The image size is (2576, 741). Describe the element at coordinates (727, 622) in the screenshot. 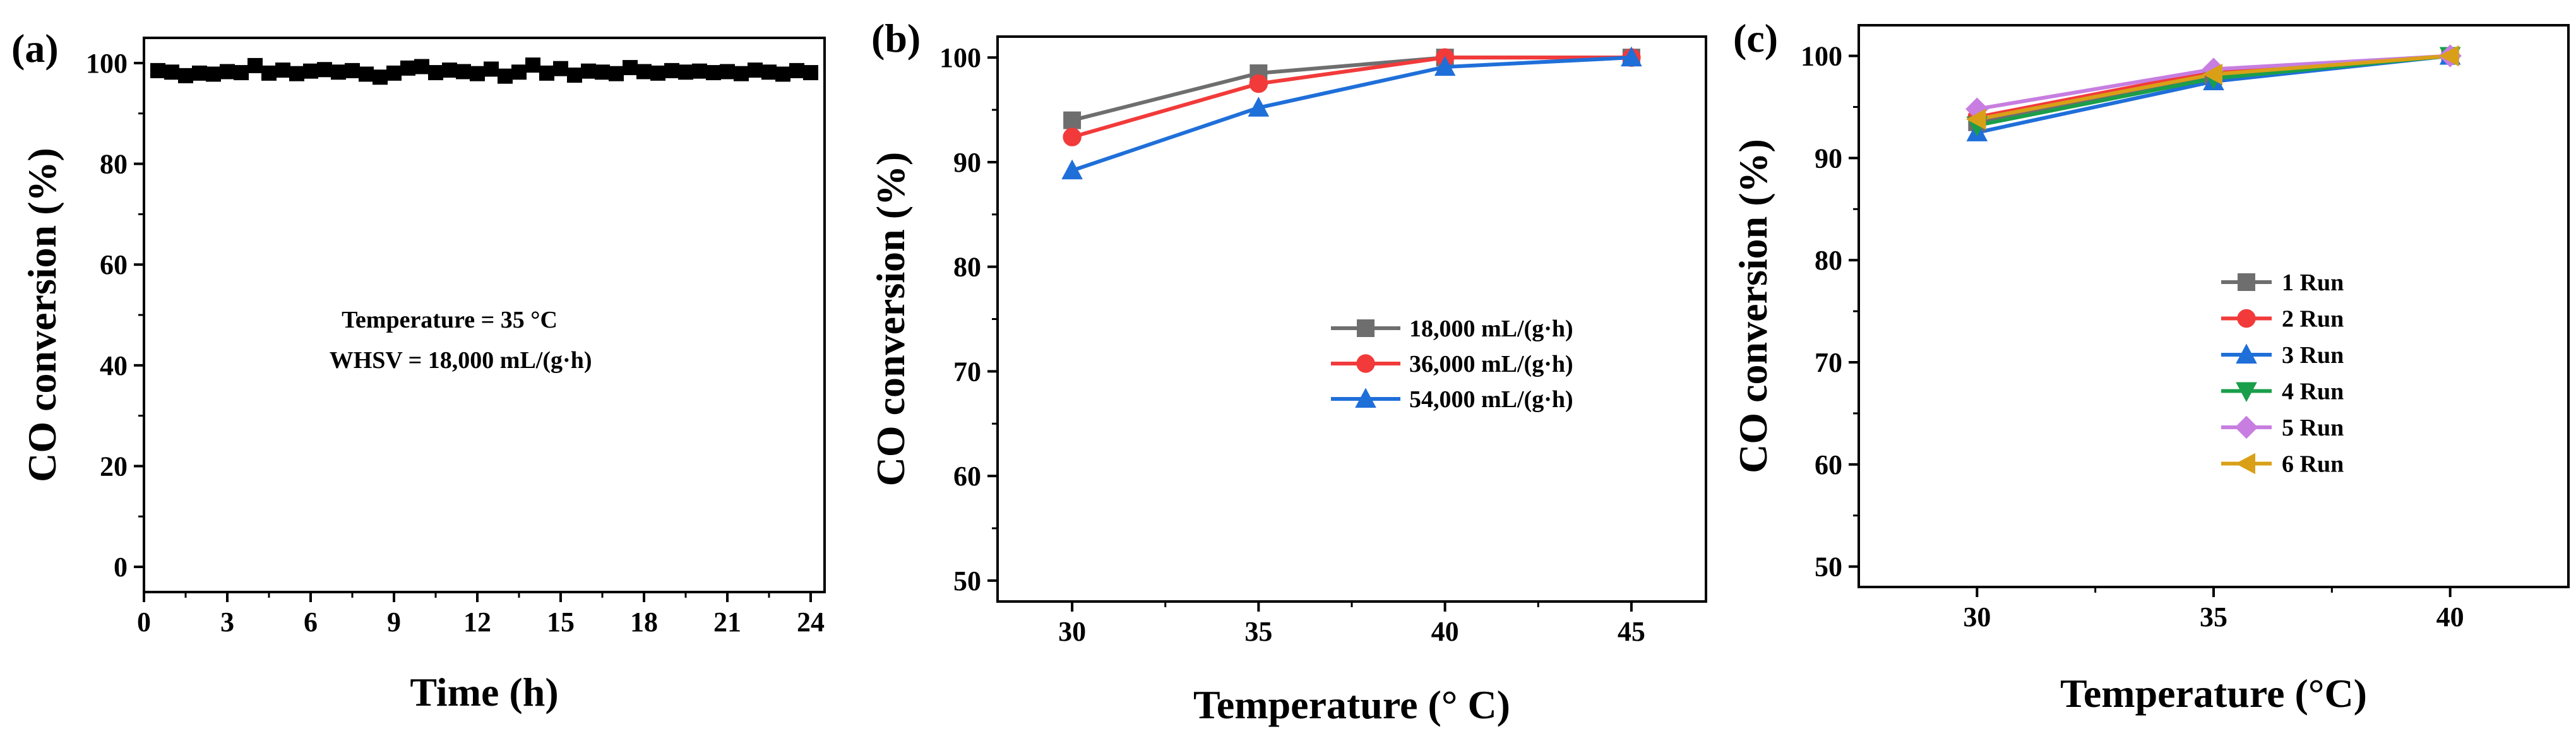

I see `x-tick-label: 21` at that location.